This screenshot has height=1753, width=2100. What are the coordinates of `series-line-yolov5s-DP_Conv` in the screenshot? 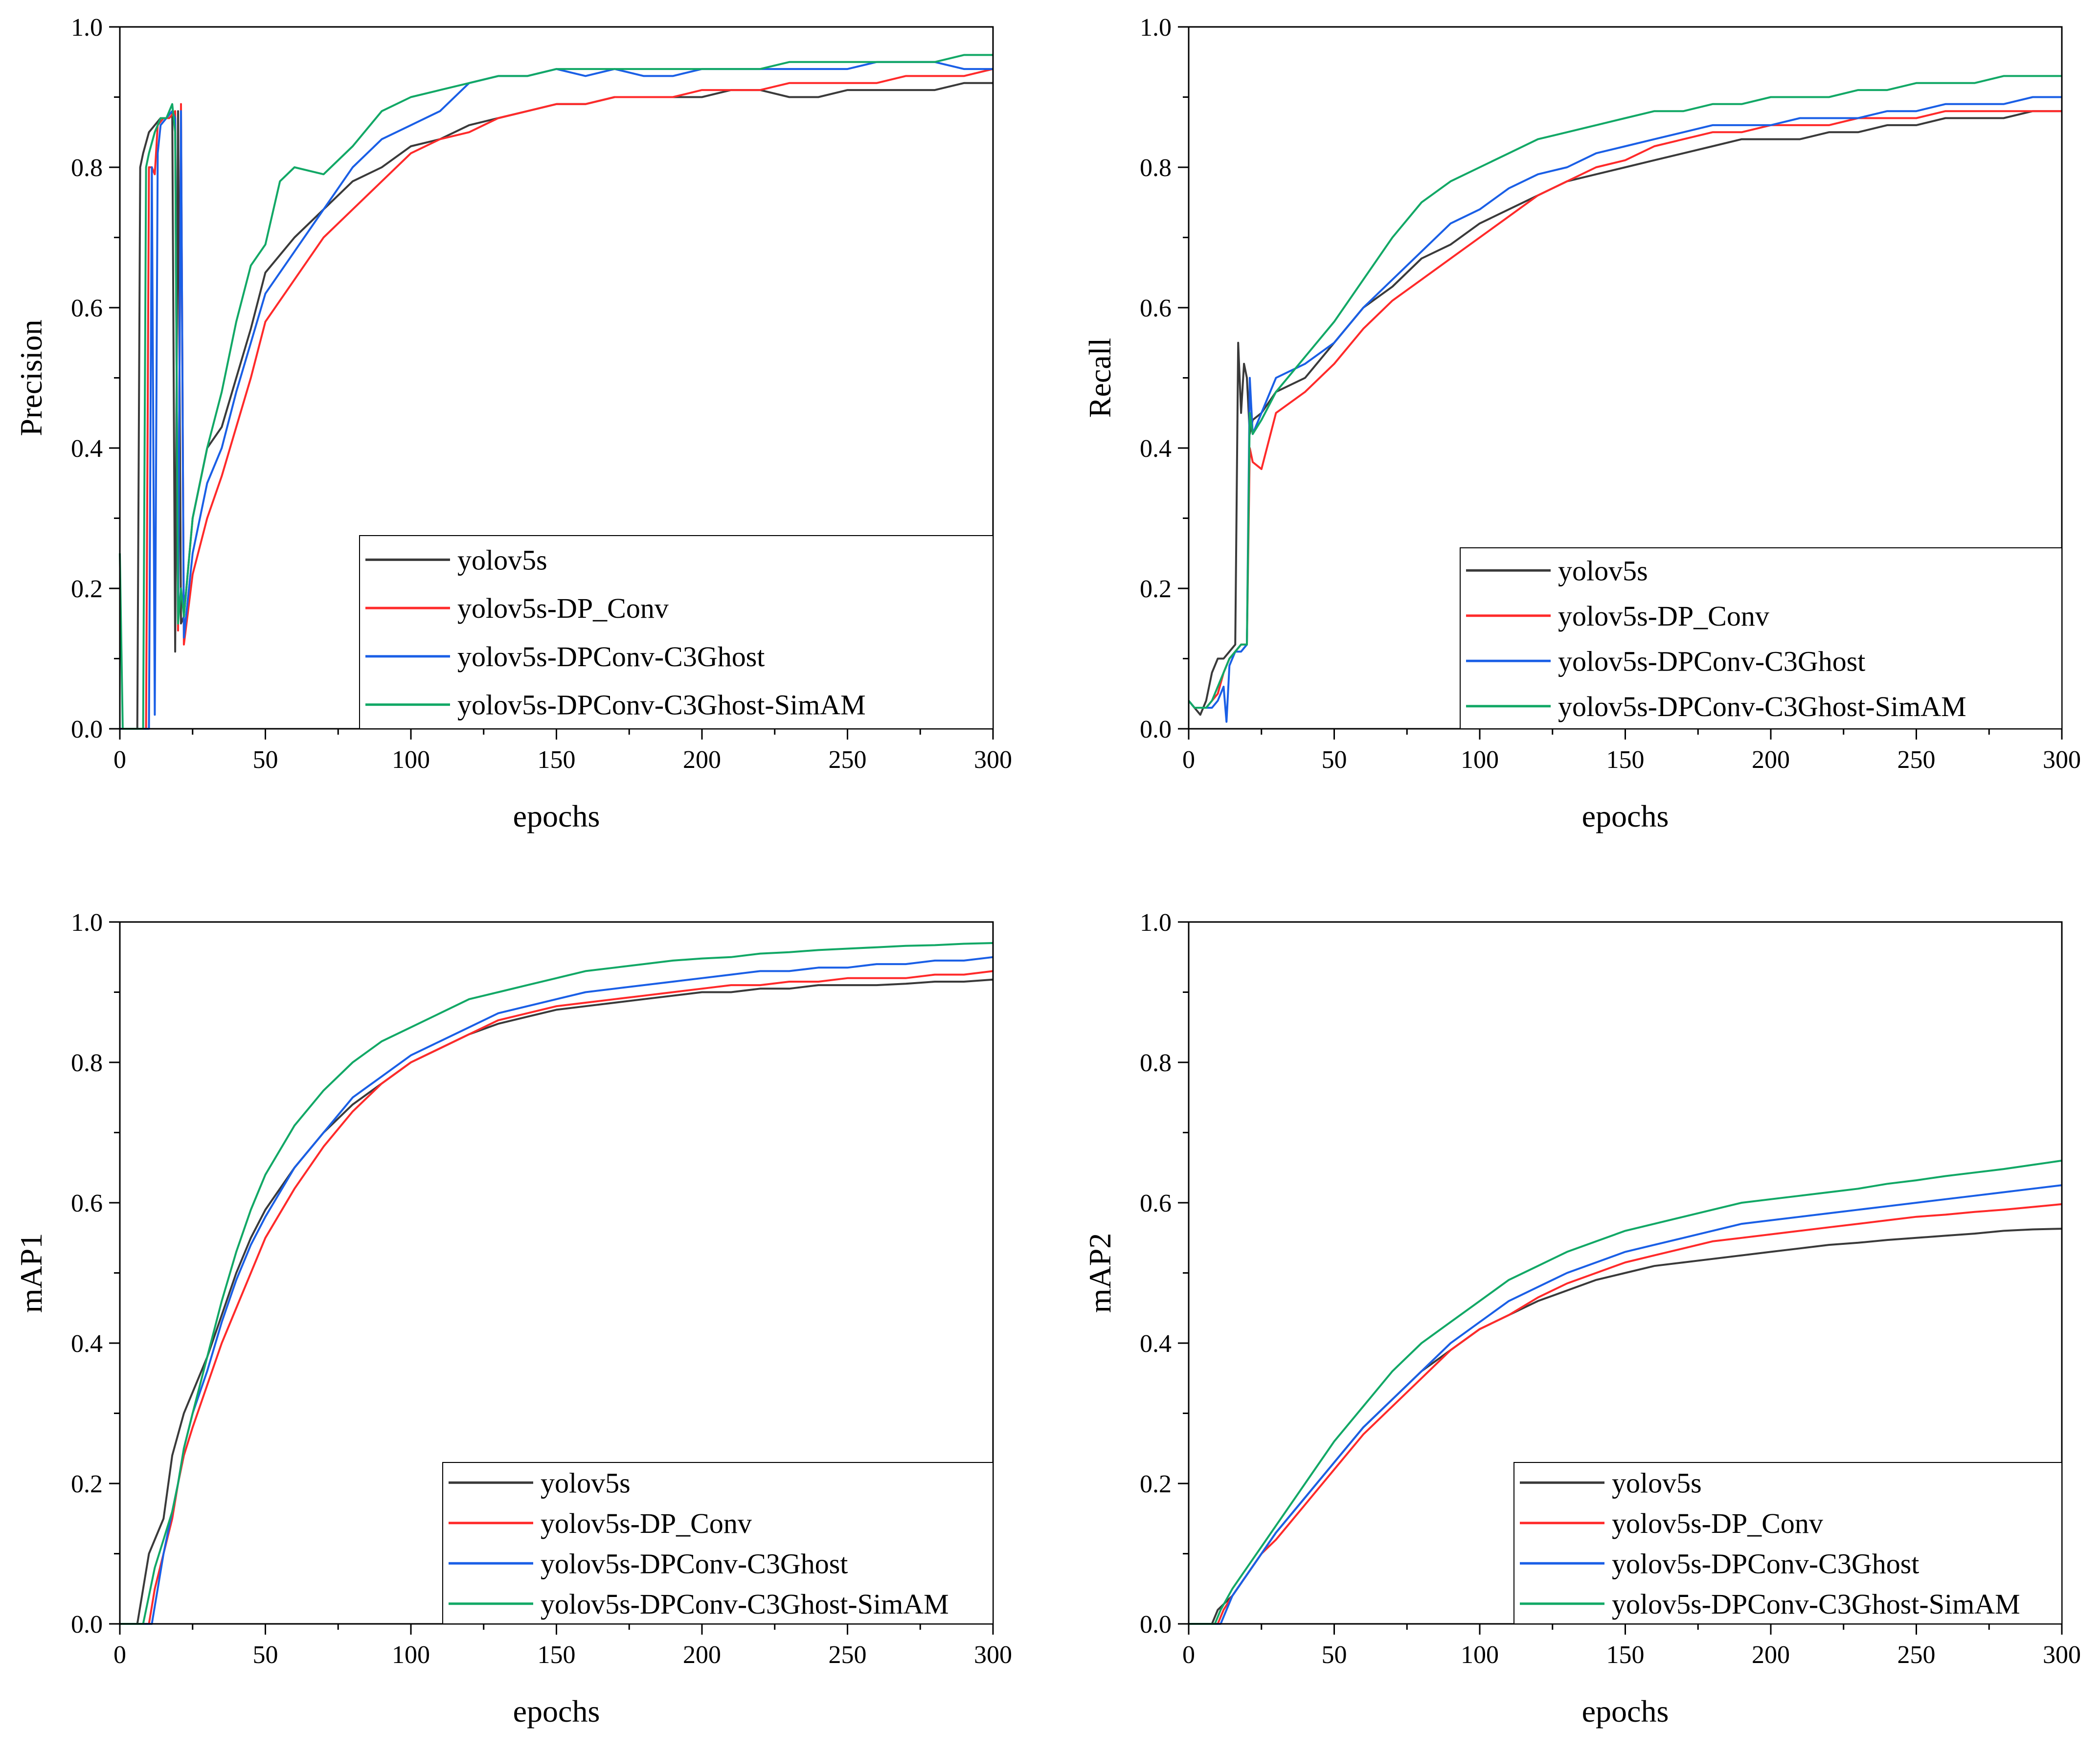 It's located at (1626, 1414).